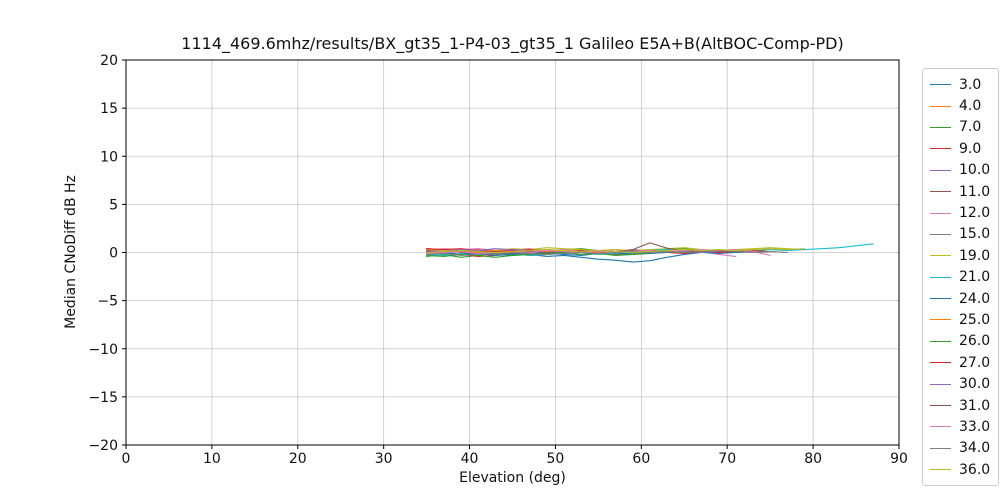 The image size is (1000, 500). Describe the element at coordinates (975, 469) in the screenshot. I see `legend-label: 36.0` at that location.